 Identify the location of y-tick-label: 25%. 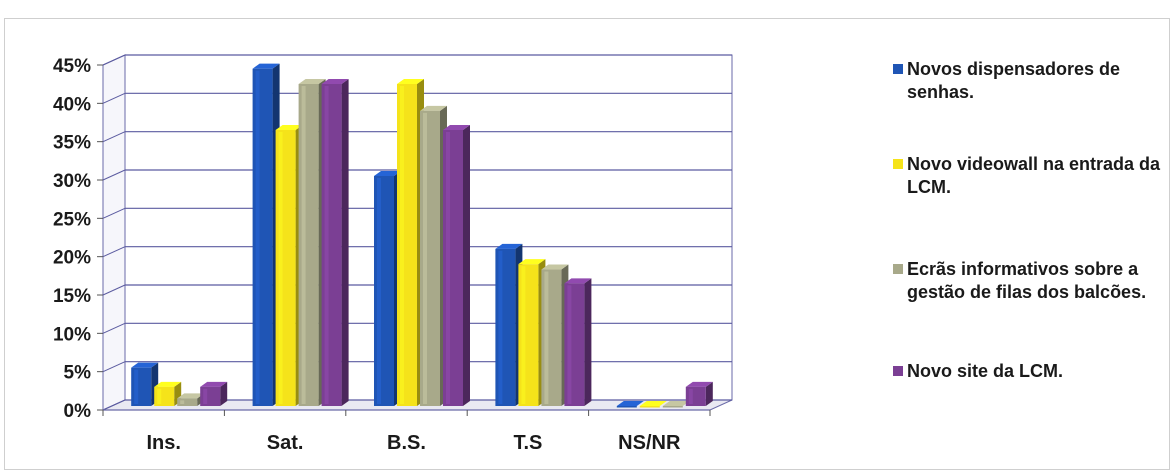
(72, 219).